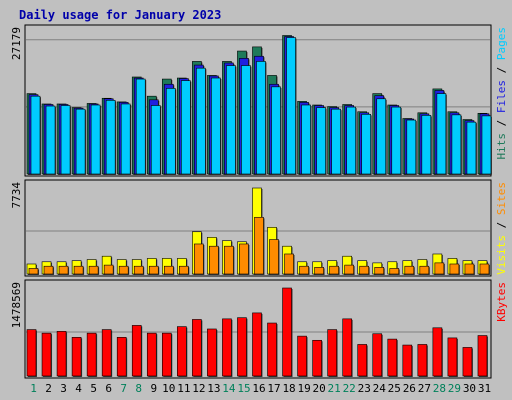  What do you see at coordinates (349, 388) in the screenshot?
I see `x-tick-label: 22` at bounding box center [349, 388].